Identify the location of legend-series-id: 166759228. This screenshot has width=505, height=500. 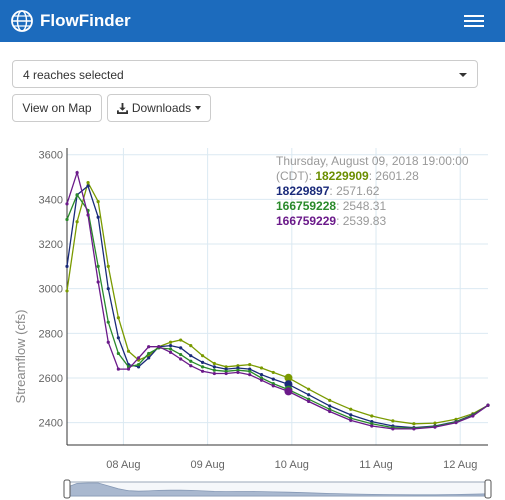
(306, 206).